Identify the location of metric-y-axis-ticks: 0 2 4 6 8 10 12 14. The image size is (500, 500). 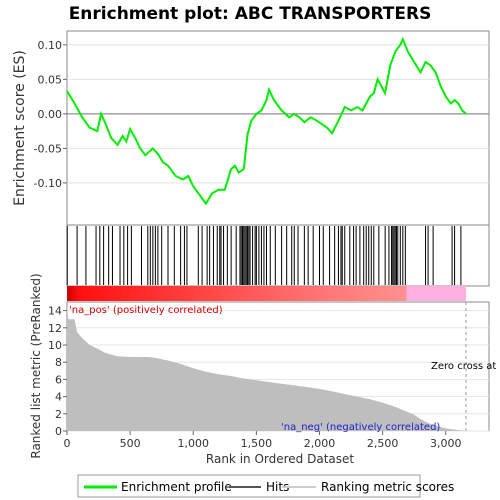
(57, 371).